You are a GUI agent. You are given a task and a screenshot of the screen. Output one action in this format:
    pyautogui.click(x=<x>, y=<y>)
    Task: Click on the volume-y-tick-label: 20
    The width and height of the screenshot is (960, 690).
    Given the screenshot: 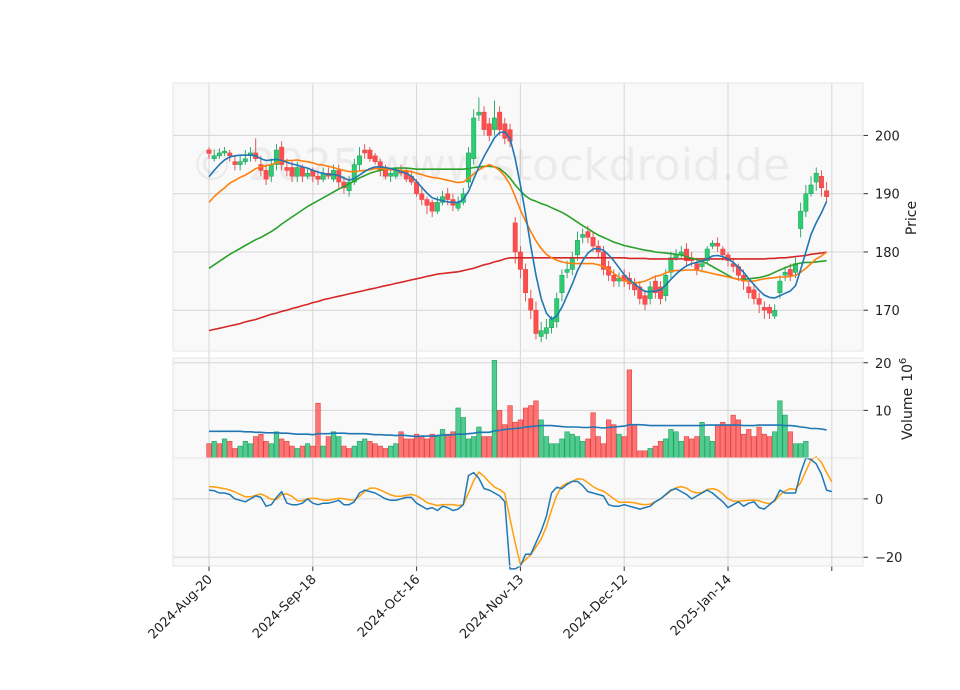 What is the action you would take?
    pyautogui.click(x=883, y=364)
    